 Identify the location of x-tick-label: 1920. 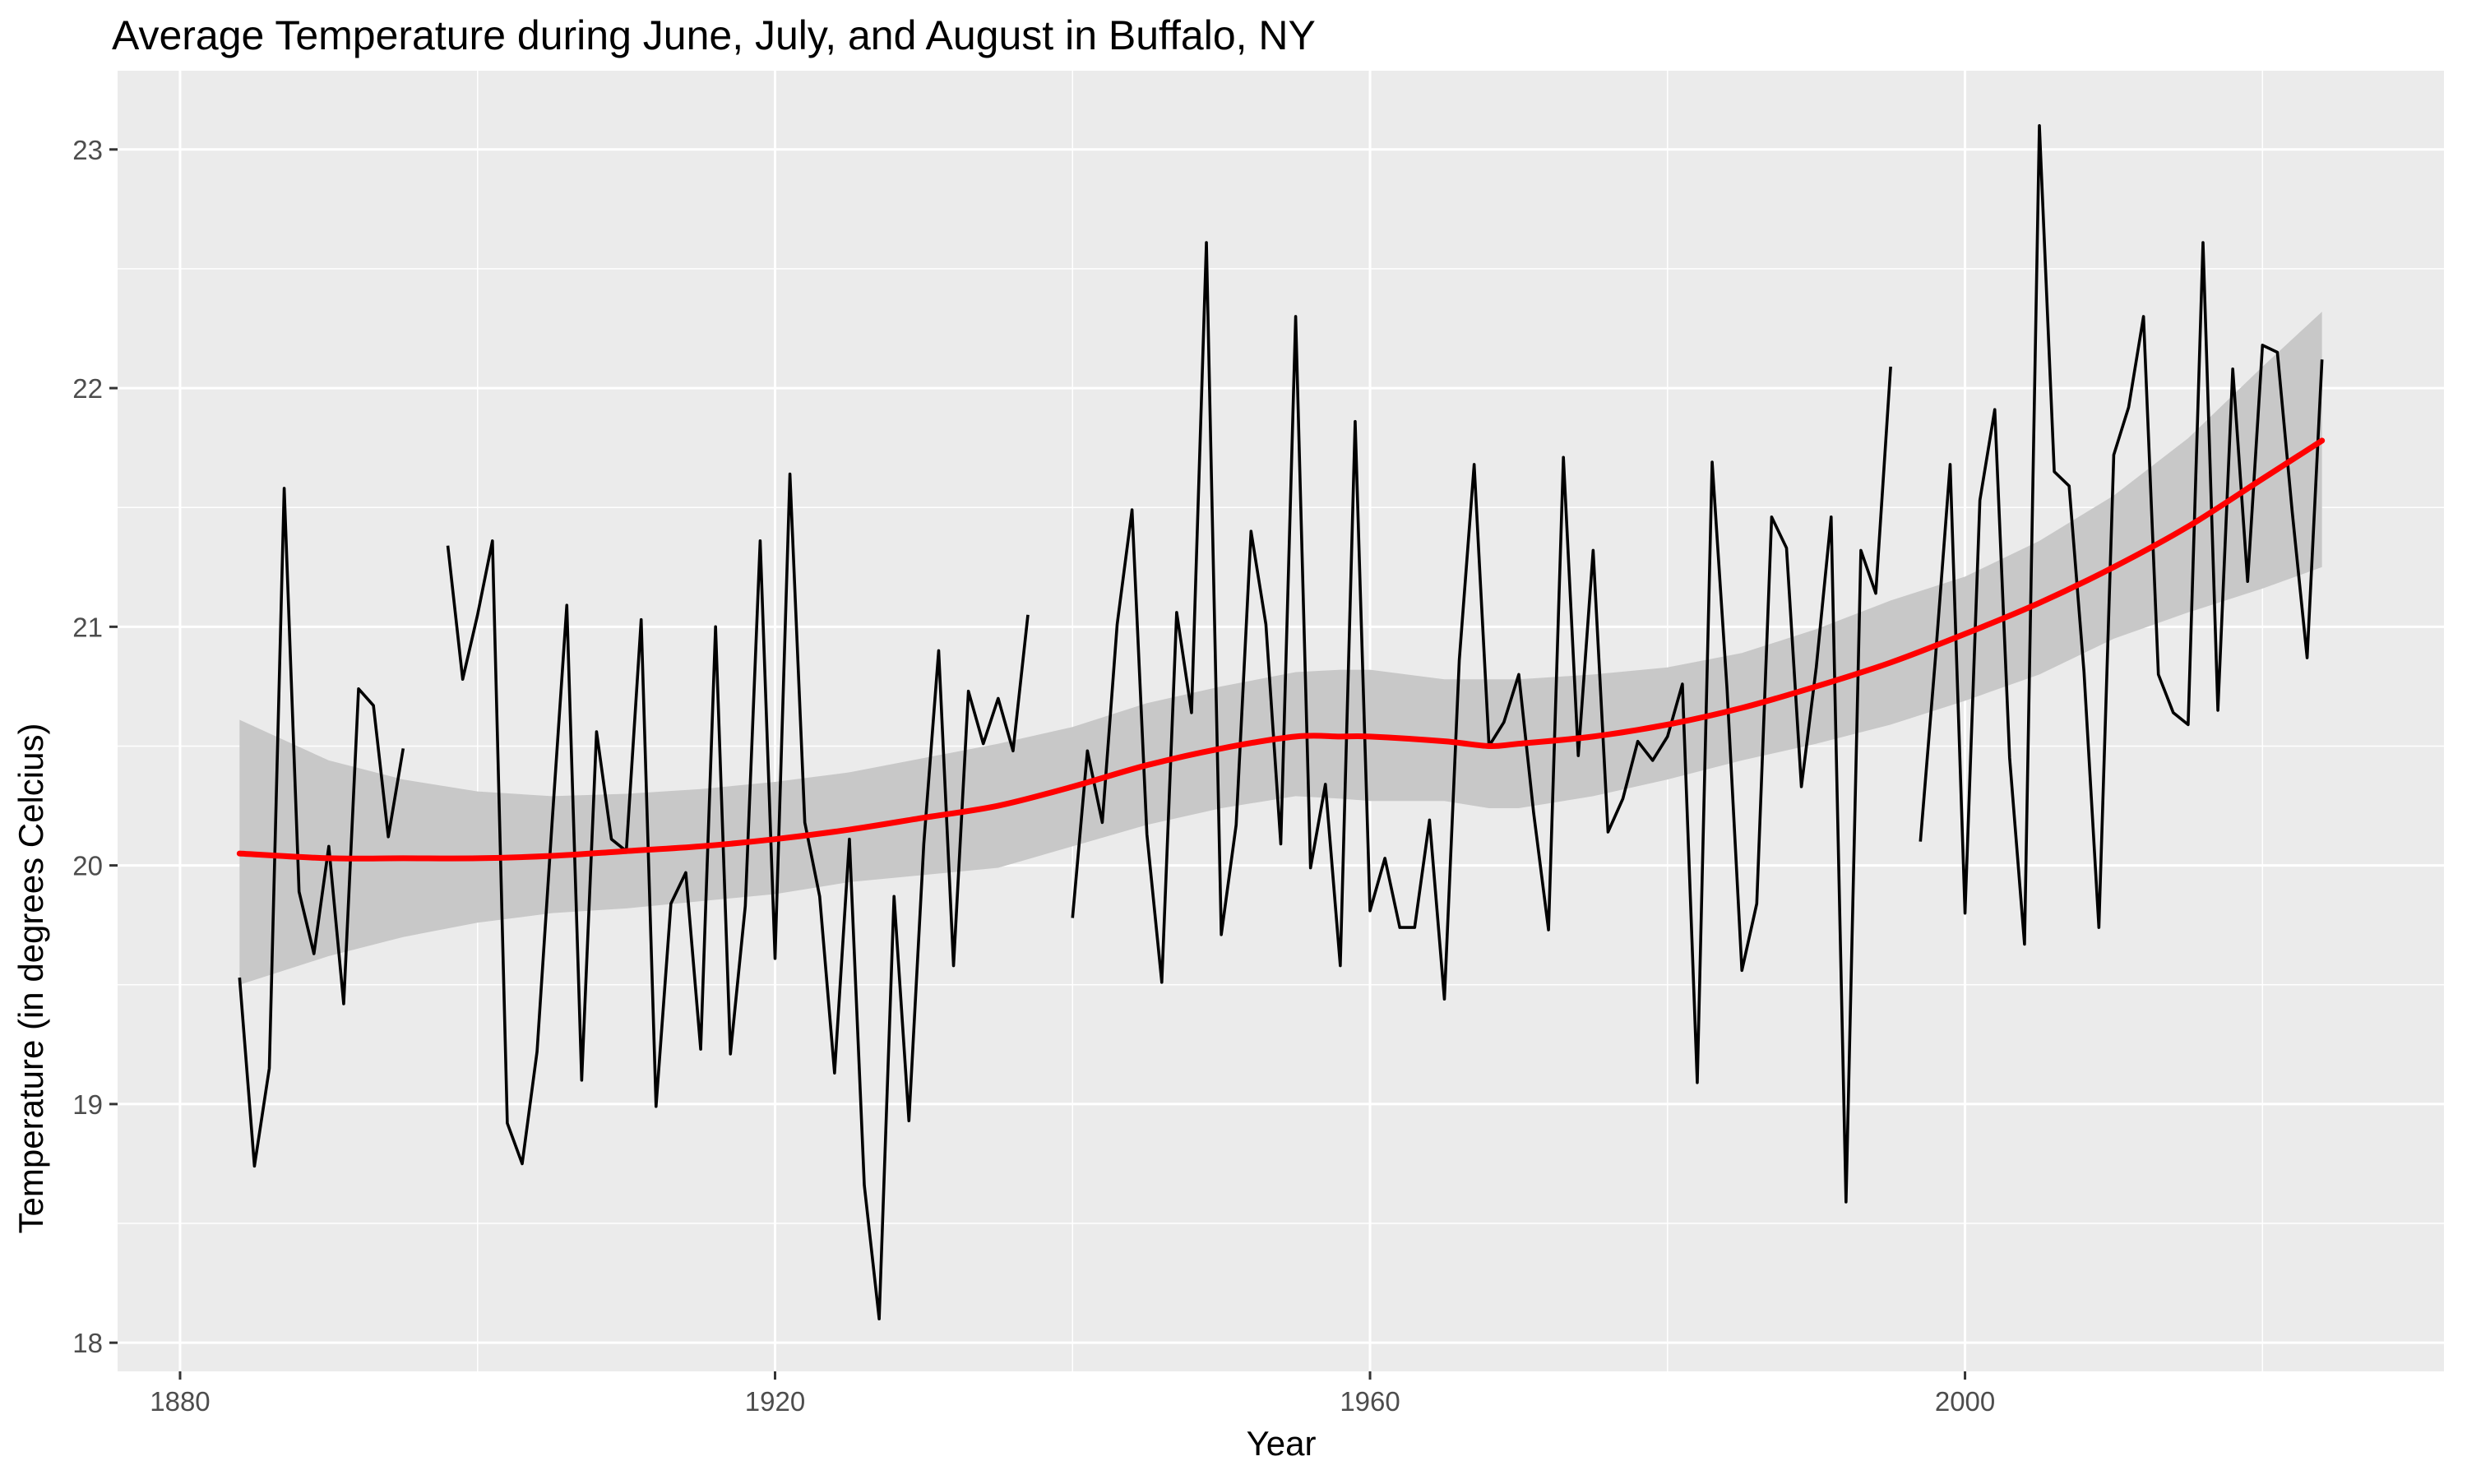
(775, 1401).